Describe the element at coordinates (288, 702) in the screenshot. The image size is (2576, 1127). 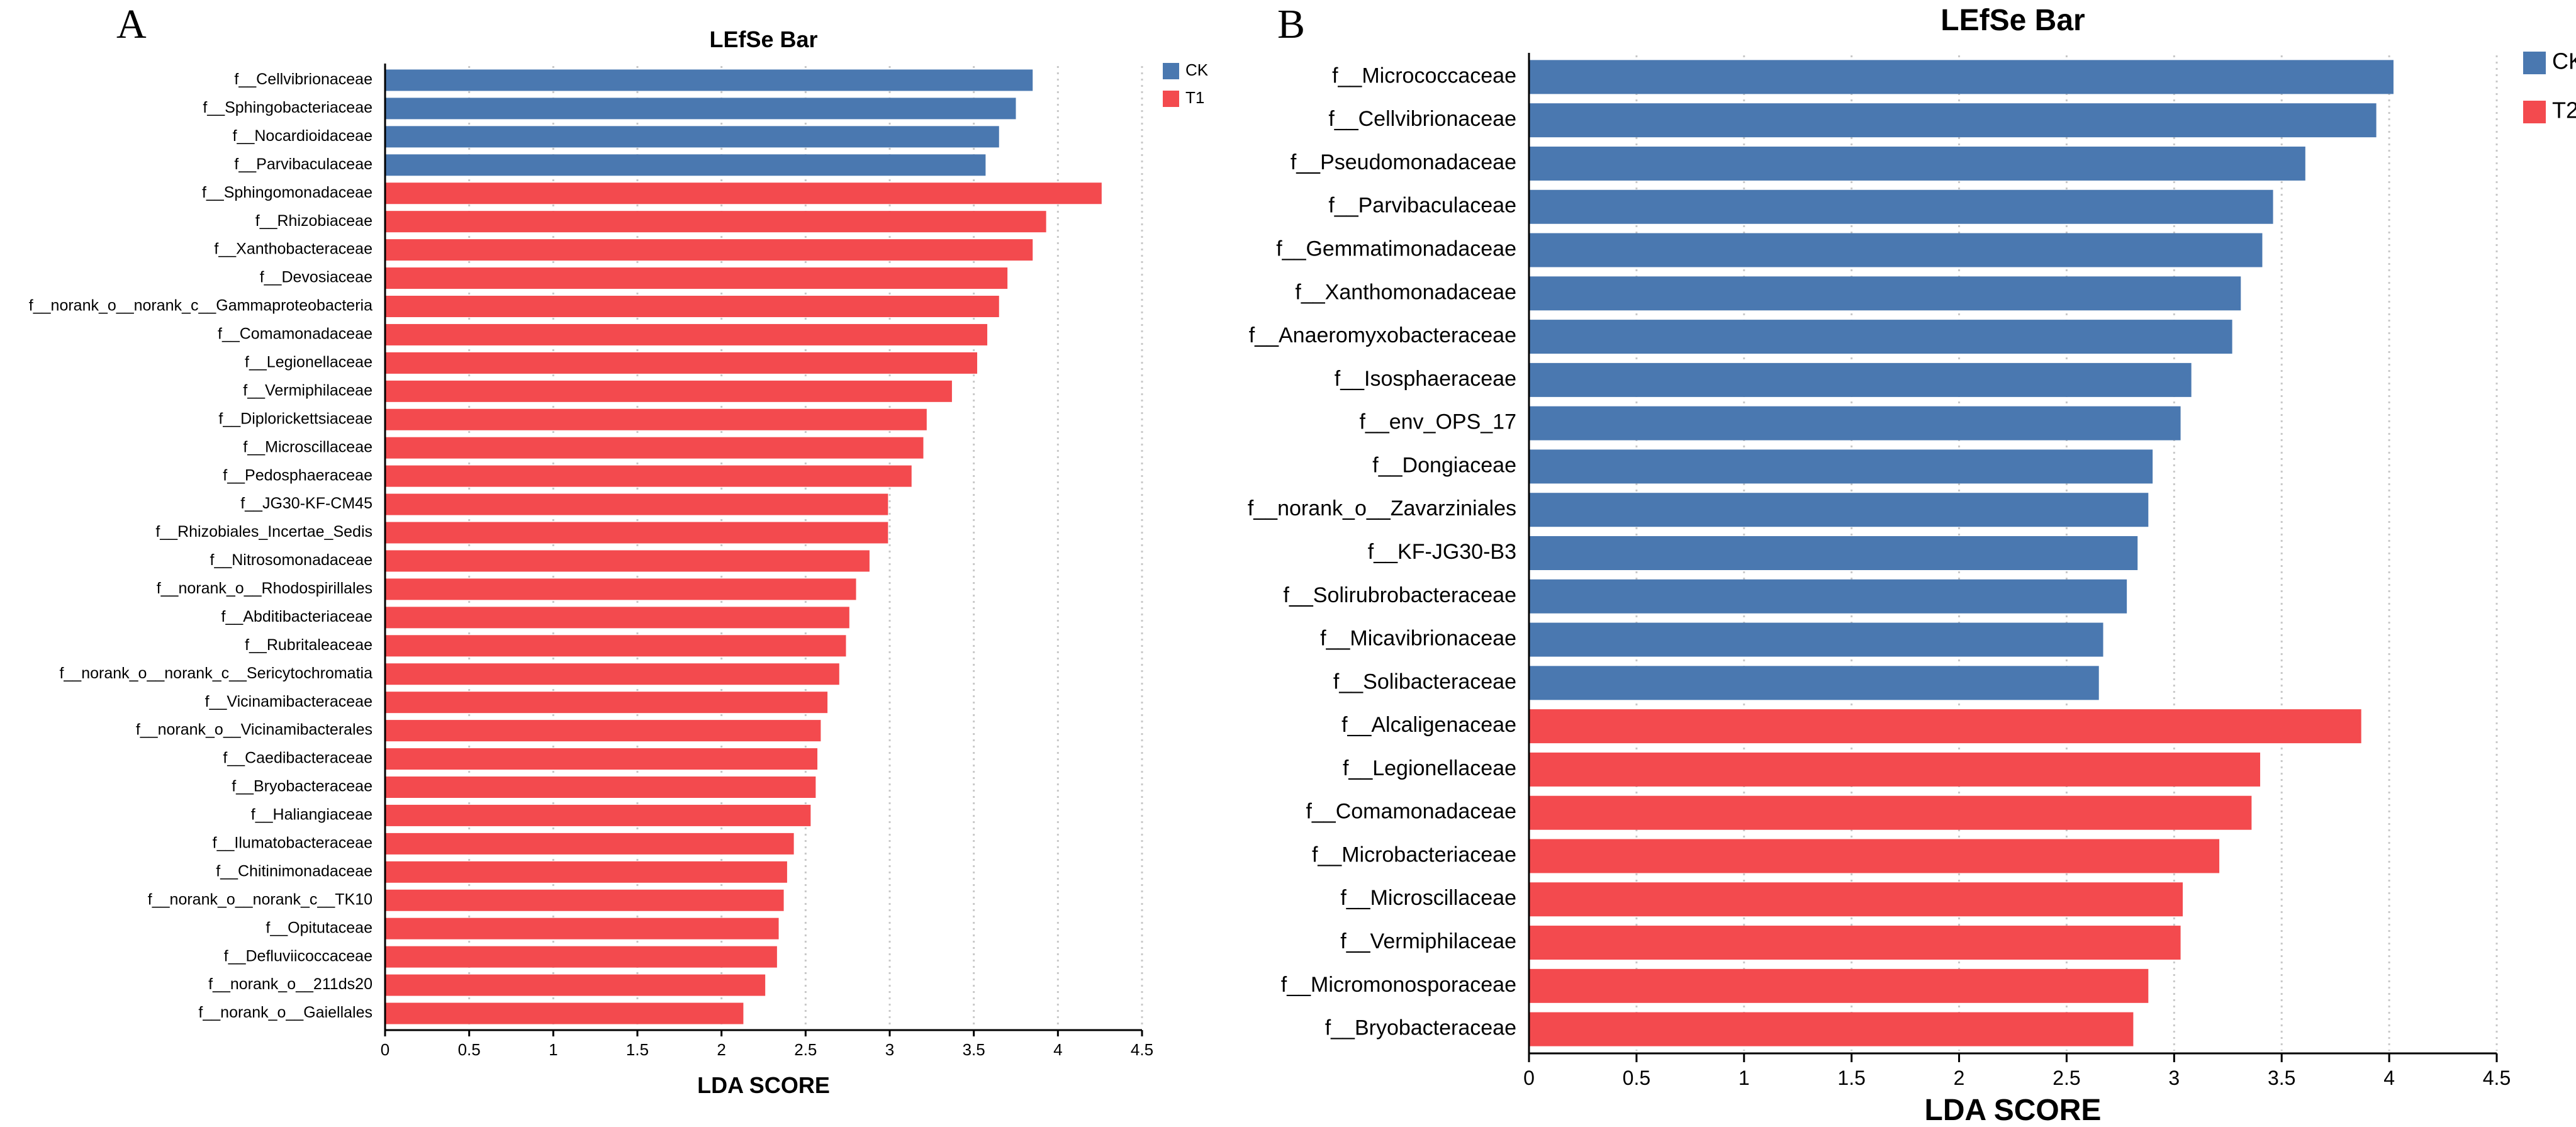
I see `category-label: f__Vicinamibacteraceae` at that location.